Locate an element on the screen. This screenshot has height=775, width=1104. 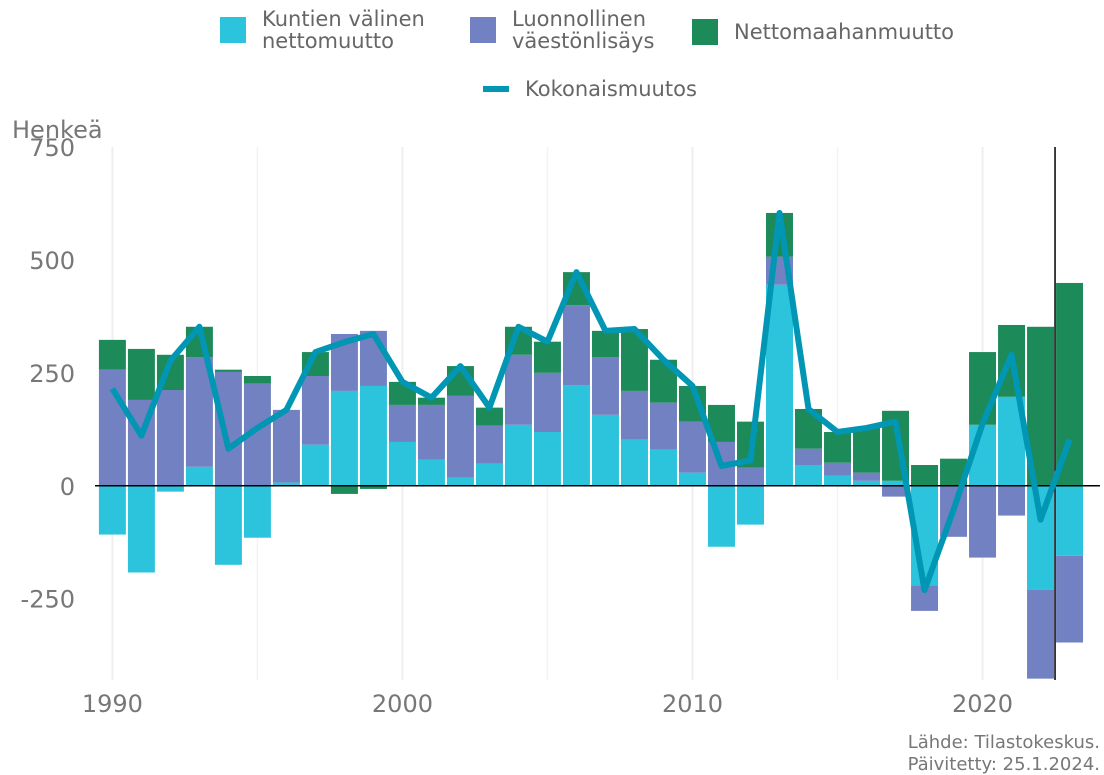
x-tick-label: 1990 is located at coordinates (112, 704).